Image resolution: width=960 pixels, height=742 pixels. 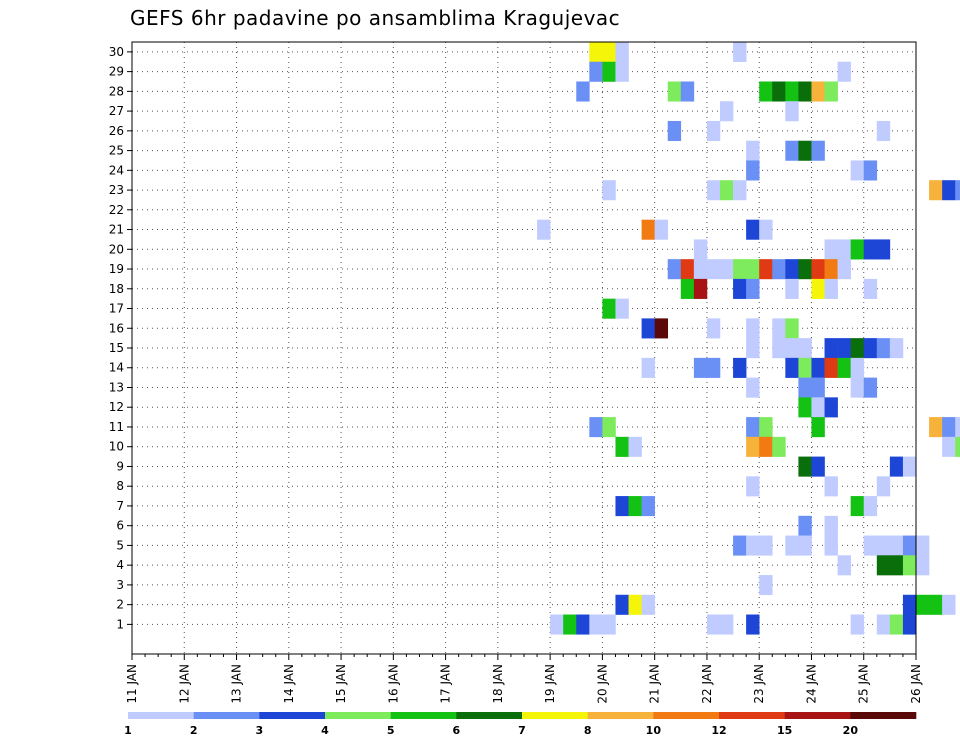 What do you see at coordinates (260, 730) in the screenshot?
I see `legend-label: 3` at bounding box center [260, 730].